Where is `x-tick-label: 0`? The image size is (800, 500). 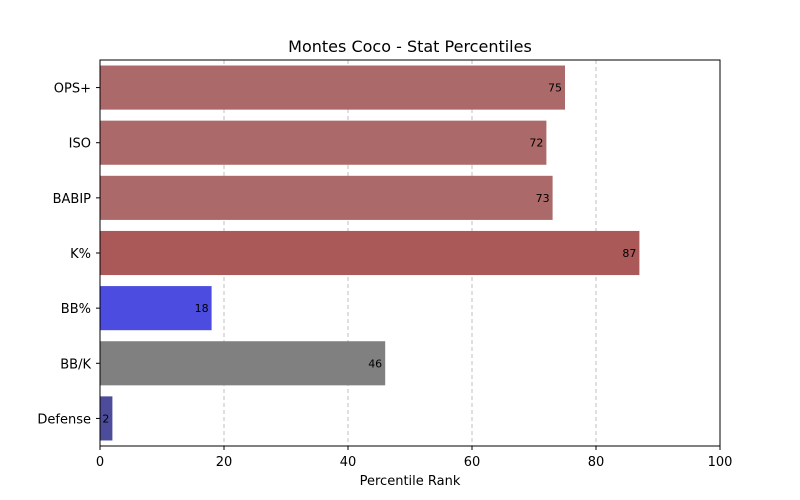
x-tick-label: 0 is located at coordinates (100, 462).